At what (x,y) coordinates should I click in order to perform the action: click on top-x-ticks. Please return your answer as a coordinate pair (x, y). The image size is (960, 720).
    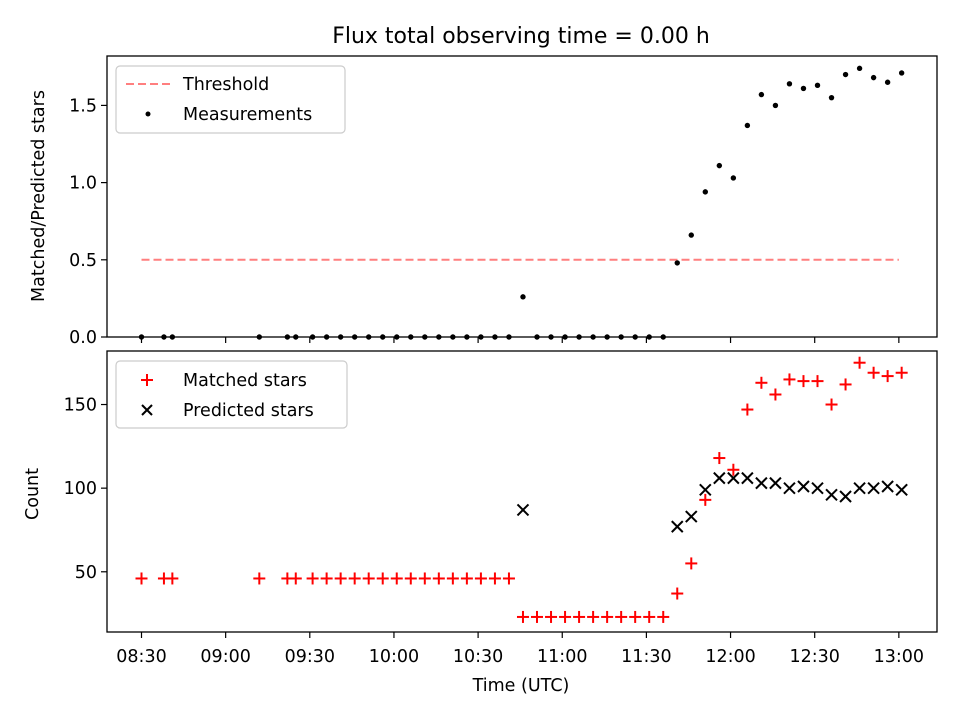
    Looking at the image, I should click on (520, 340).